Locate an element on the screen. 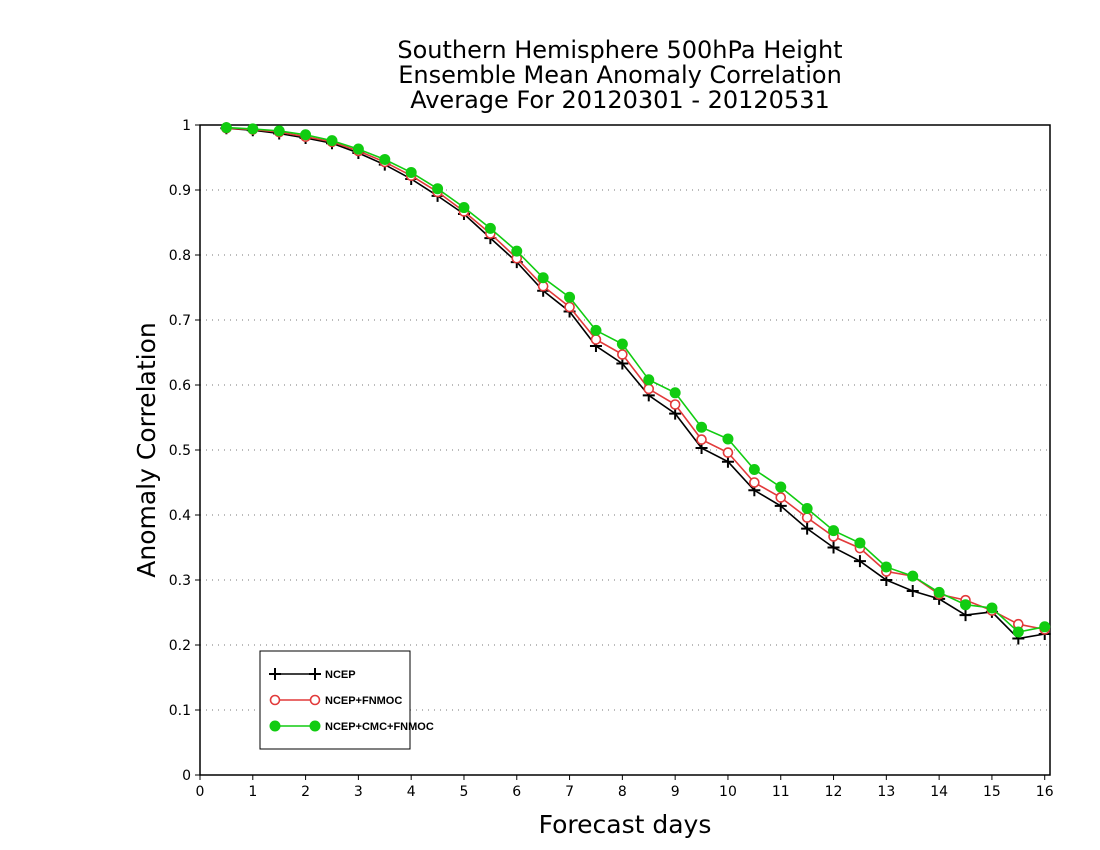  x-tick-label: 4 is located at coordinates (411, 792).